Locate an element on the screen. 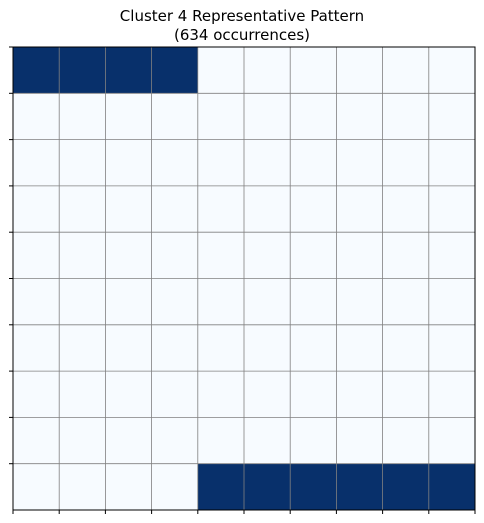  heatmap-cell-r9-c8 is located at coordinates (405, 486).